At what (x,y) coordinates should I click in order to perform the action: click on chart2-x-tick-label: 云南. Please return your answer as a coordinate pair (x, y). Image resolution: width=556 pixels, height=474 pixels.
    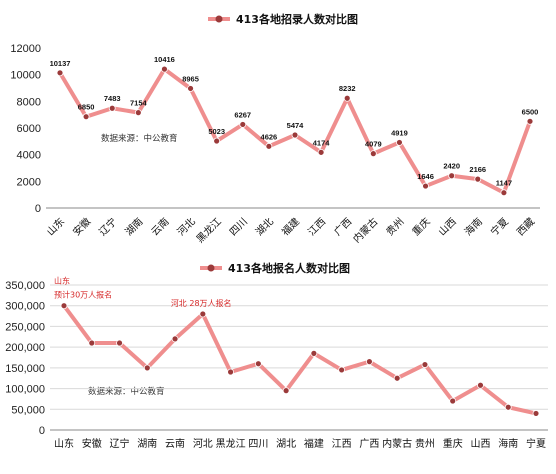
    Looking at the image, I should click on (175, 443).